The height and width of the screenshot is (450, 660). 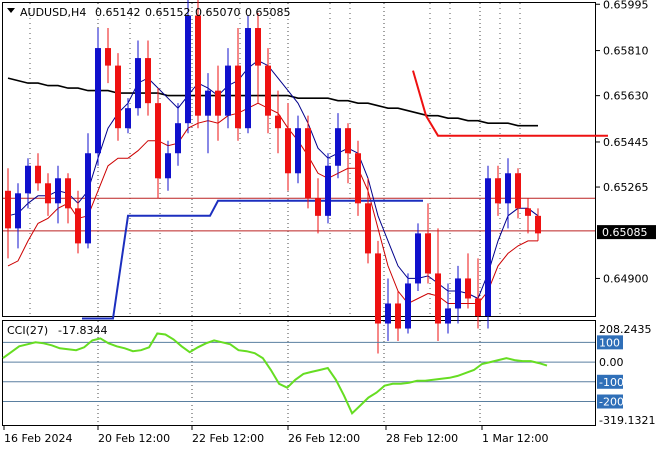 What do you see at coordinates (626, 51) in the screenshot?
I see `price-tick-label-1: 0.65810` at bounding box center [626, 51].